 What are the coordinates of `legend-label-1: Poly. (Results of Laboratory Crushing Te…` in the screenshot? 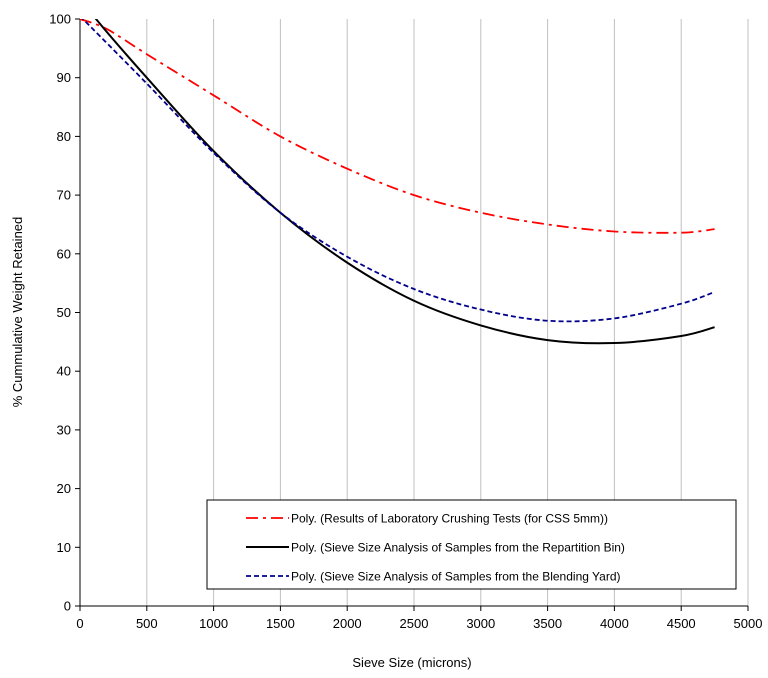 It's located at (449, 519).